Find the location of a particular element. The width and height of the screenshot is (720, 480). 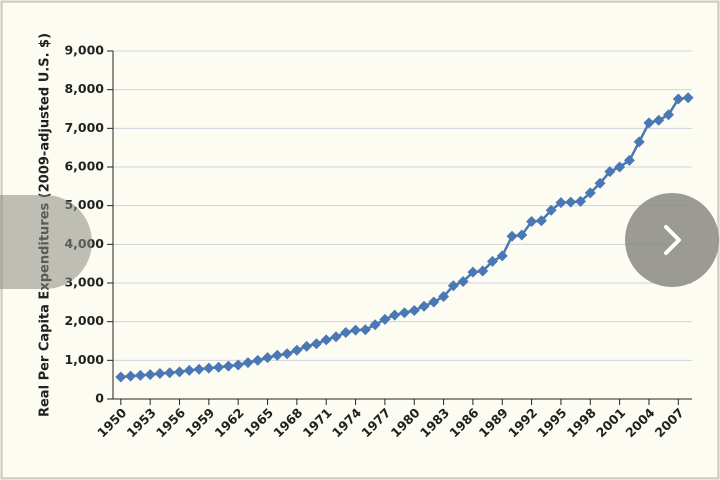

next-button is located at coordinates (672, 240).